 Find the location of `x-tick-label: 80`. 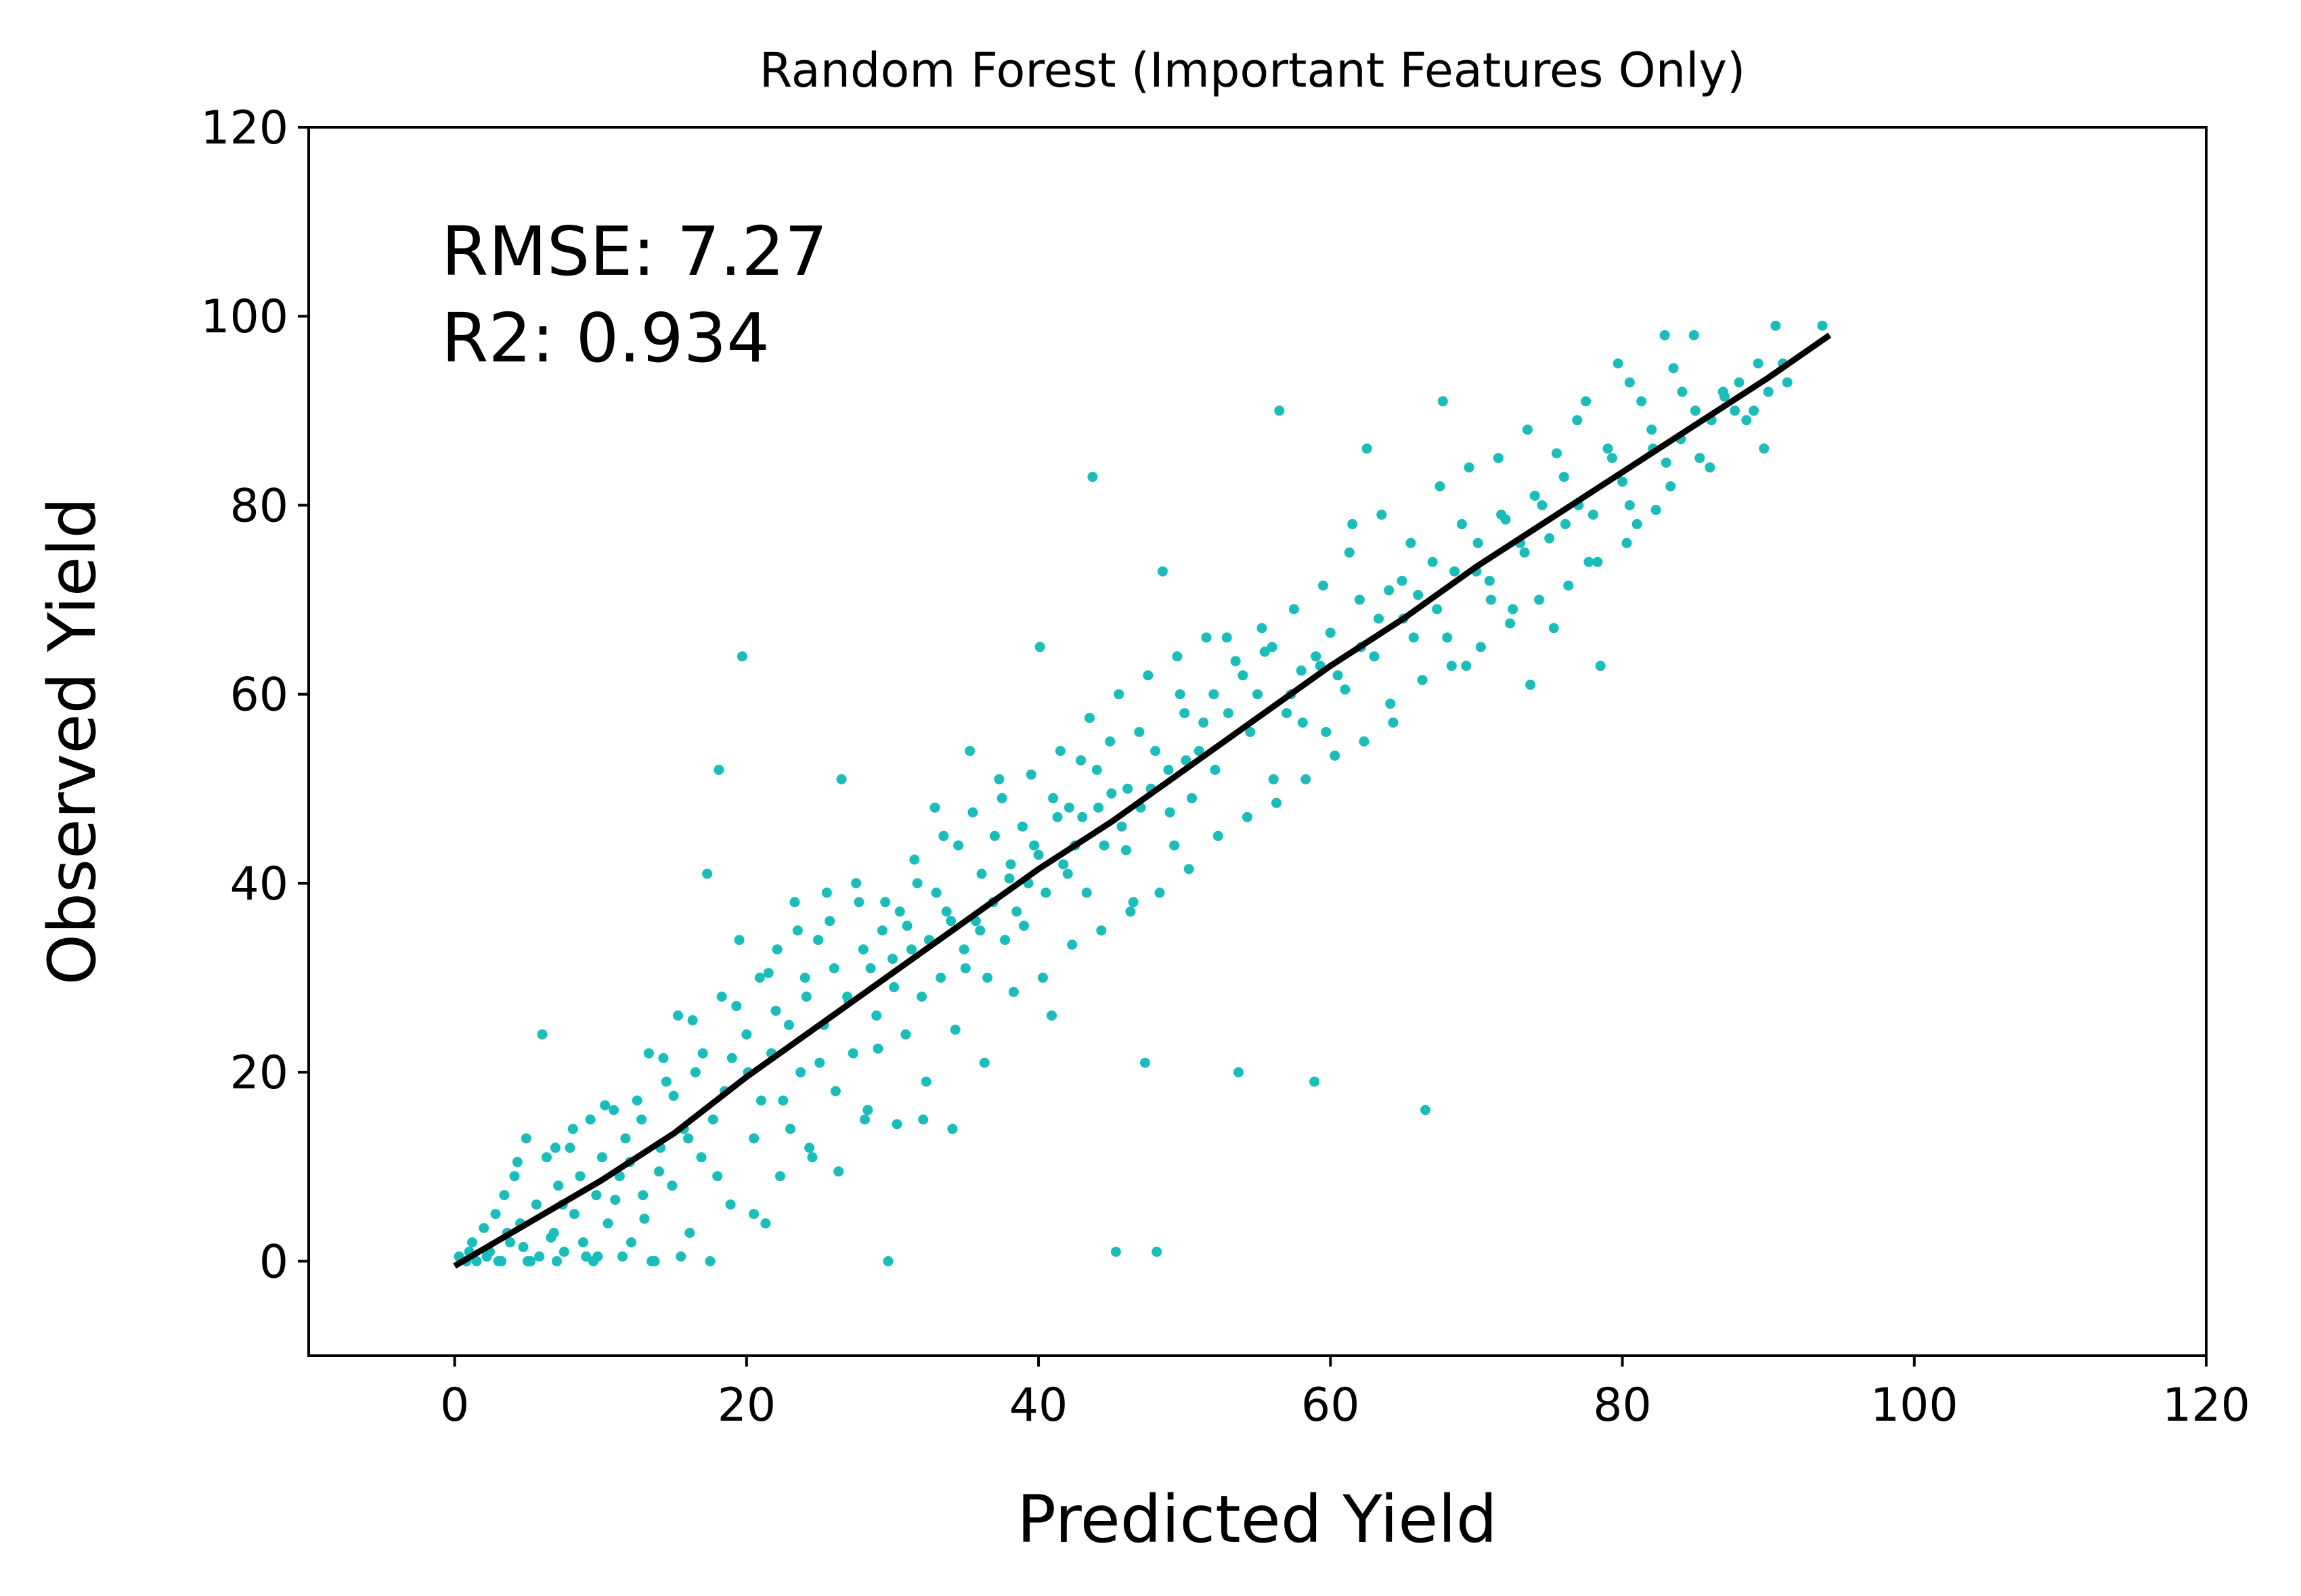

x-tick-label: 80 is located at coordinates (1622, 1406).